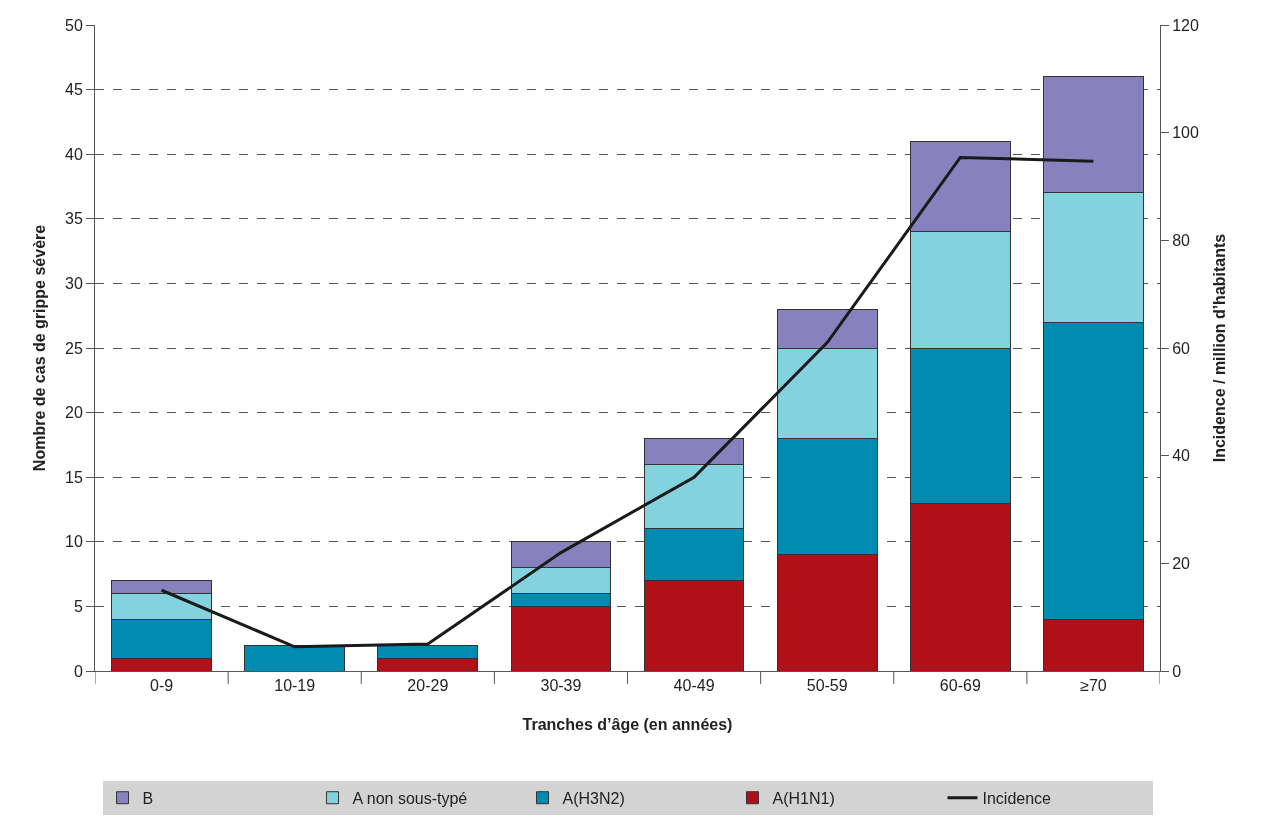 This screenshot has width=1270, height=827. I want to click on x-tick-label: 20-29, so click(428, 686).